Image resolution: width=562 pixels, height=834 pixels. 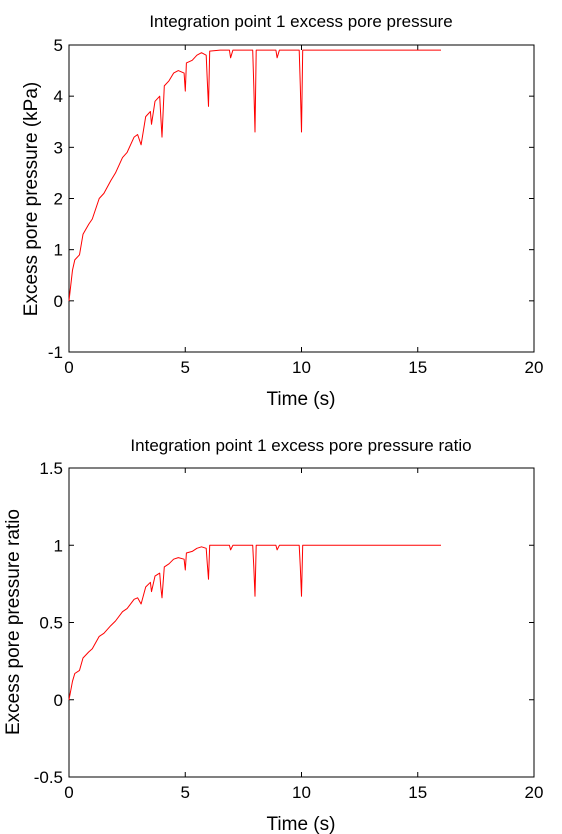 What do you see at coordinates (417, 792) in the screenshot?
I see `pore-pressure-ratio-x-tick-label: 15` at bounding box center [417, 792].